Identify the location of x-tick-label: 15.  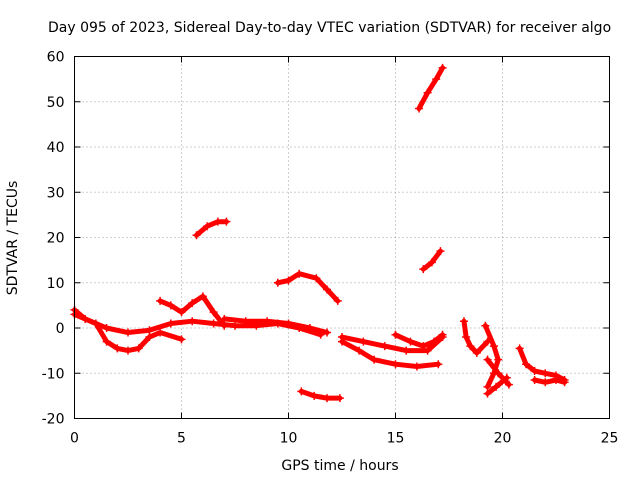
(396, 439).